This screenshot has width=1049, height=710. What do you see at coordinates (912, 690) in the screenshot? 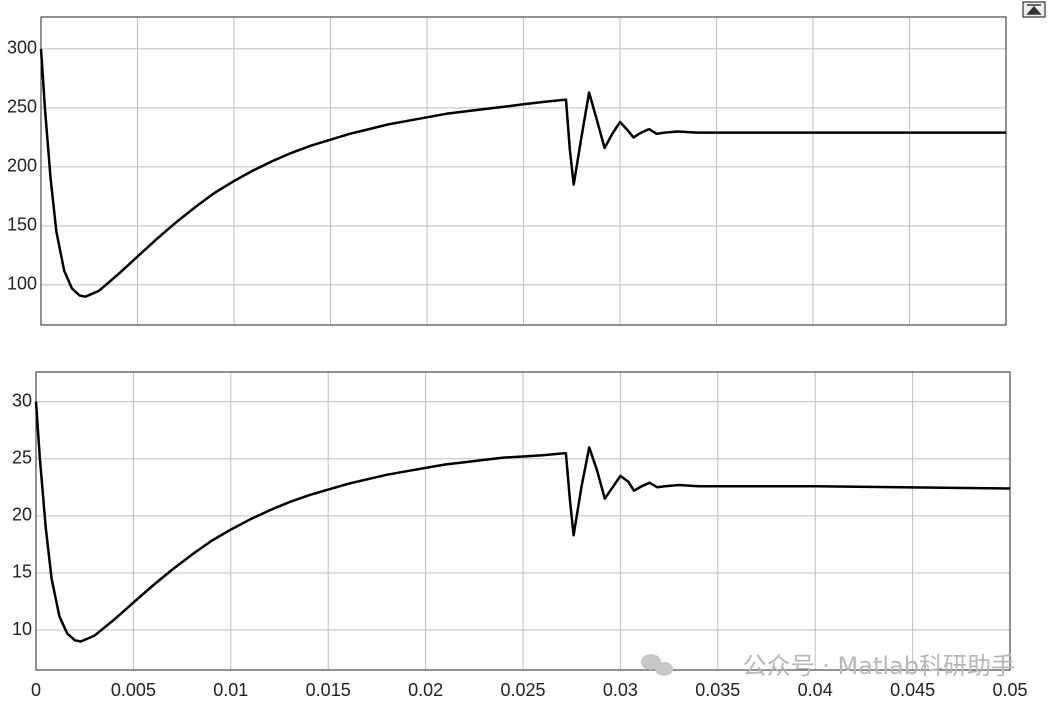
I see `x-tick-label: 0.045` at bounding box center [912, 690].